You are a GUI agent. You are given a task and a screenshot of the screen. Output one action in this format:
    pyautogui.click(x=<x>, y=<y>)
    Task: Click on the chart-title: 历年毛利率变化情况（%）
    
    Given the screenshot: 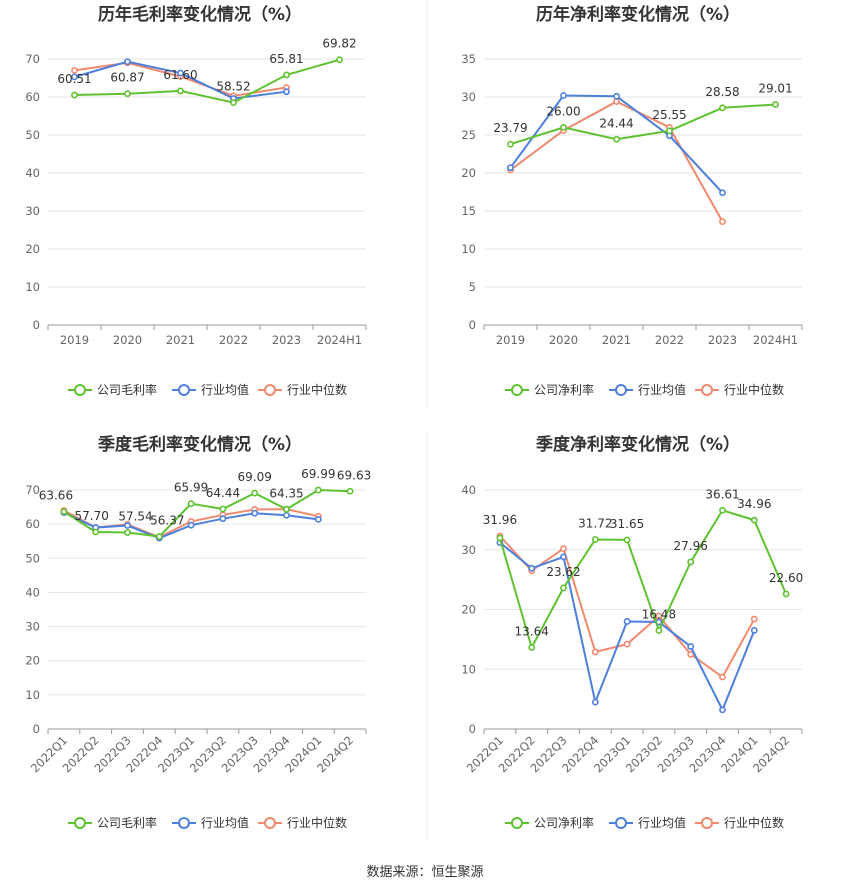 What is the action you would take?
    pyautogui.click(x=200, y=14)
    